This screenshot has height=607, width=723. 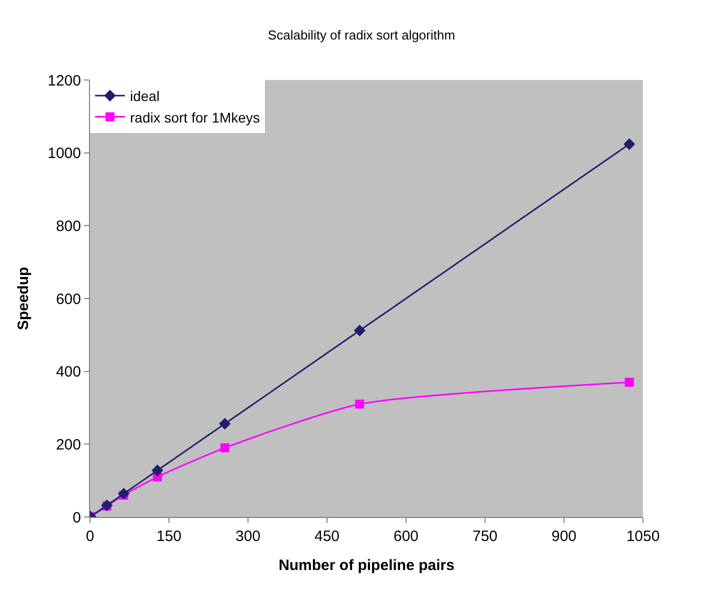 I want to click on x-tick-label: 450, so click(x=327, y=536).